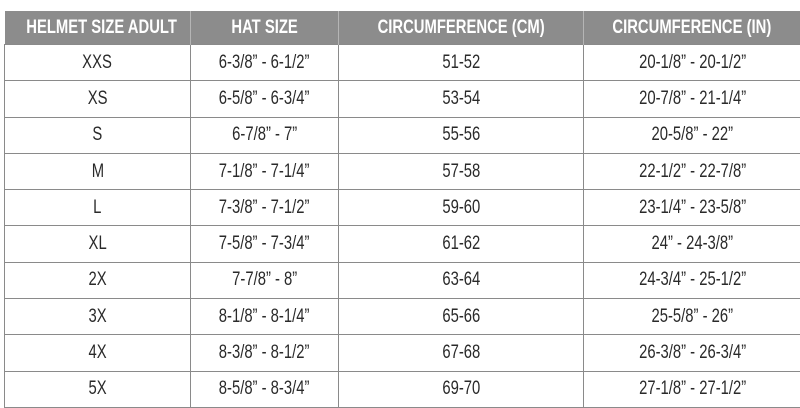 The width and height of the screenshot is (800, 408). What do you see at coordinates (461, 389) in the screenshot?
I see `circumference-cm-cell: 69-70` at bounding box center [461, 389].